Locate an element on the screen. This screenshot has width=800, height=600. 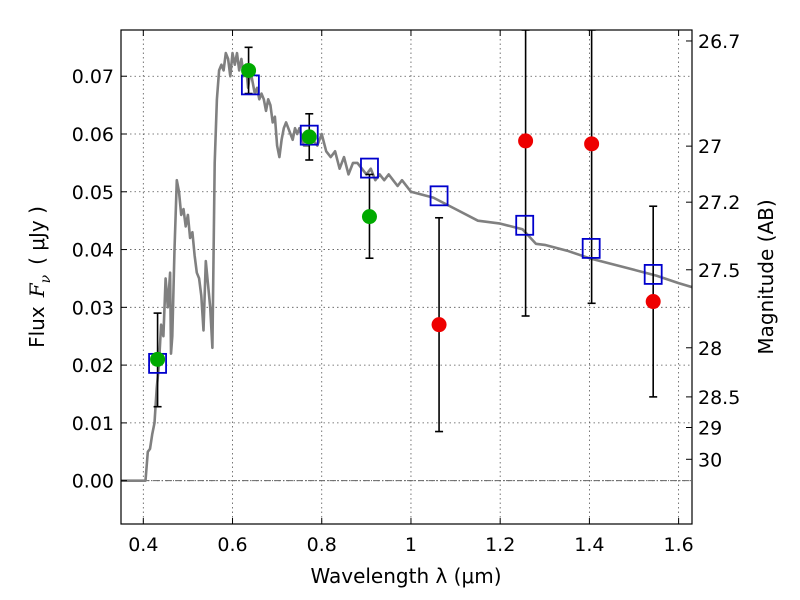
x-tick-label: 1.6 is located at coordinates (679, 545).